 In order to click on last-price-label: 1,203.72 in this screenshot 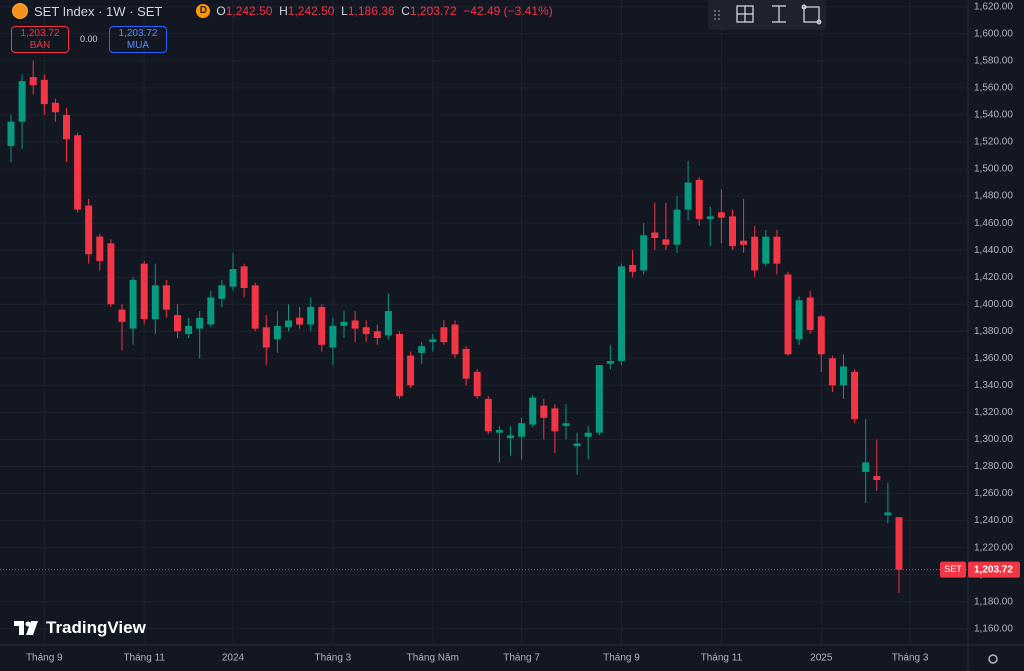, I will do `click(993, 569)`.